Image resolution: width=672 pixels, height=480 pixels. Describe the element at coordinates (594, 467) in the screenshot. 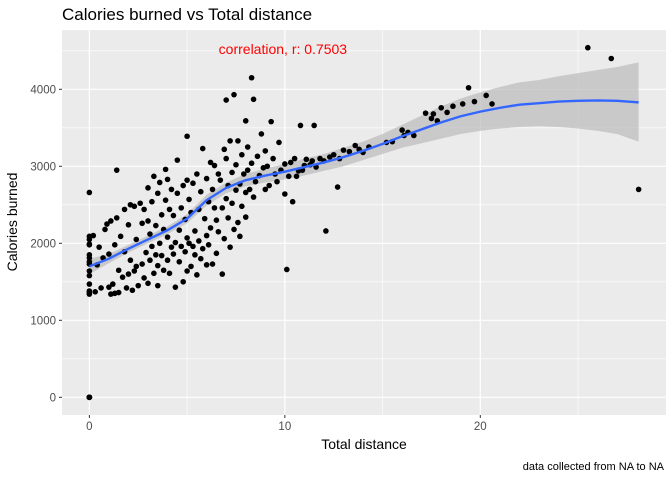

I see `chart-caption: data collected from NA to NA` at that location.